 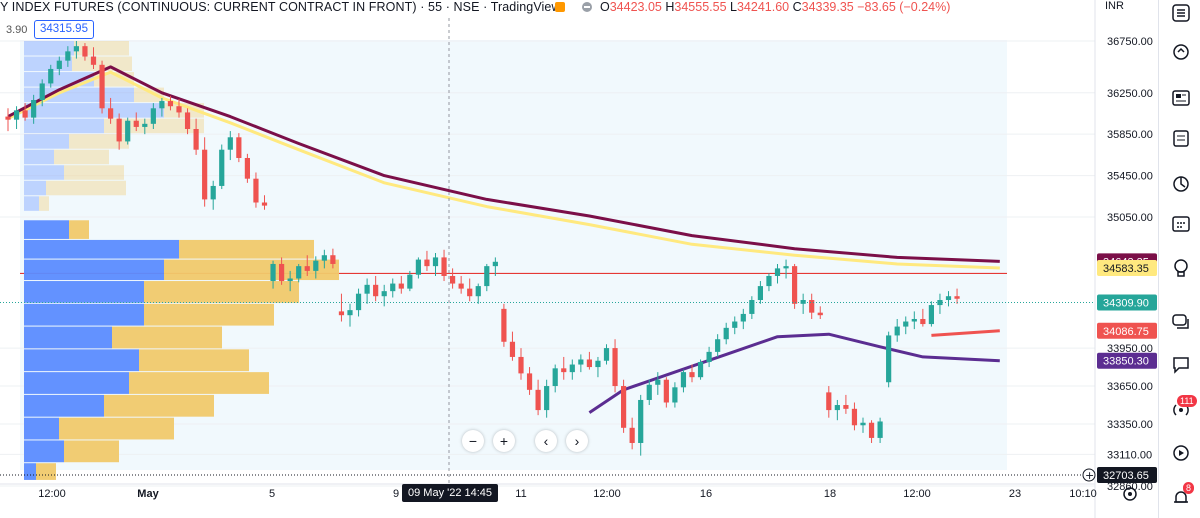 I want to click on live-stream-icon, so click(x=1181, y=453).